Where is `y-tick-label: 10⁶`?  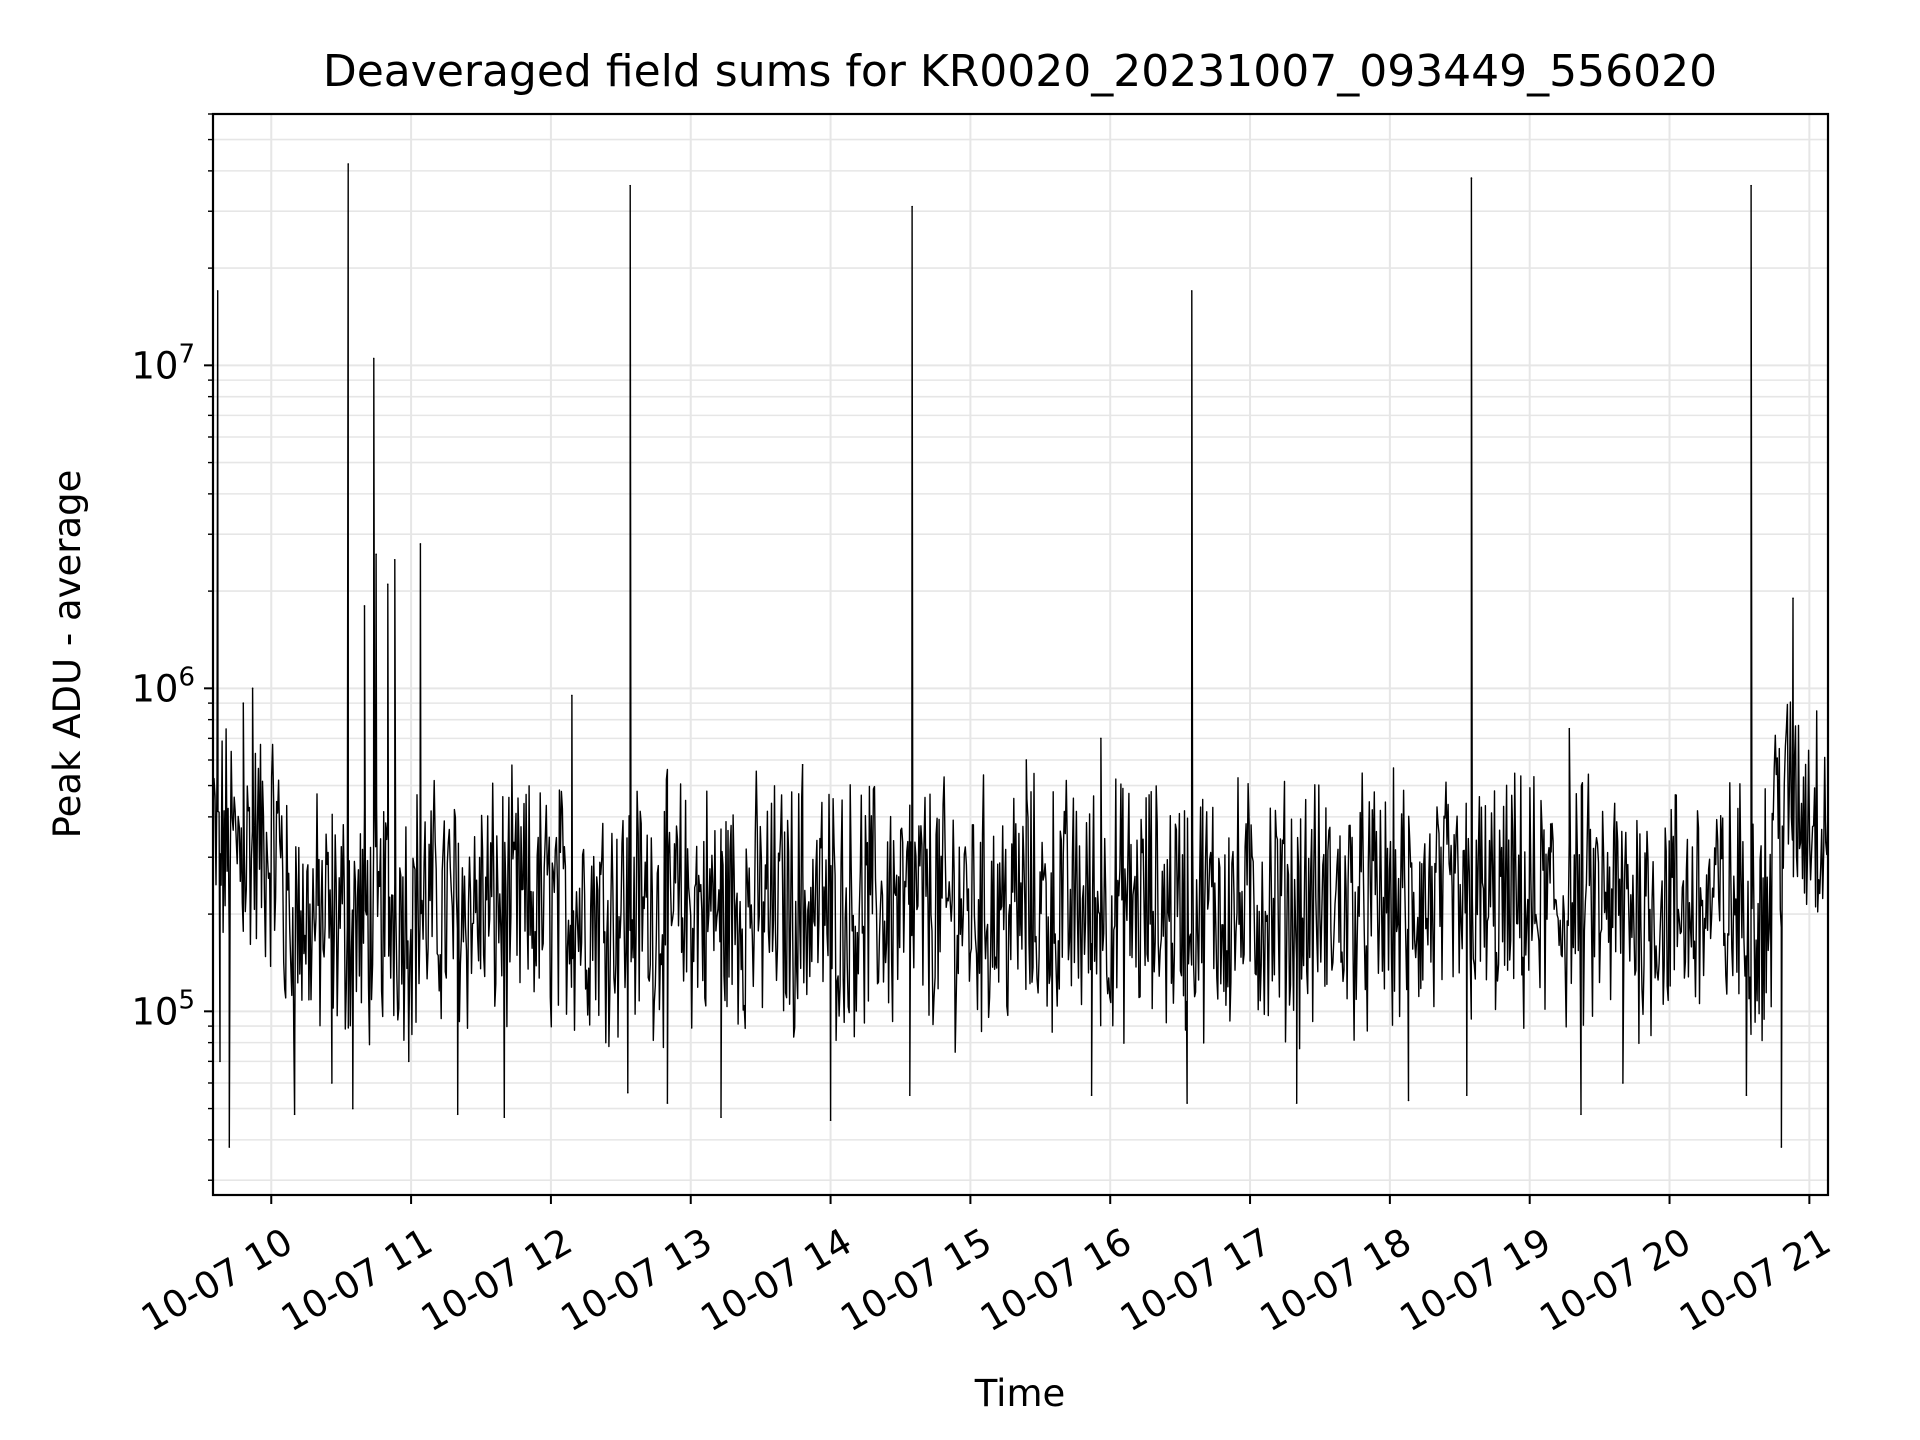 y-tick-label: 10⁶ is located at coordinates (163, 686).